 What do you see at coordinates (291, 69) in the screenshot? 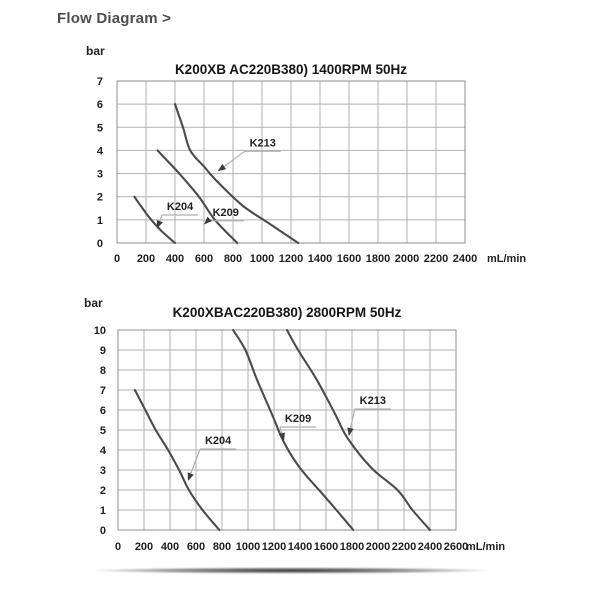
I see `chart-title-1400rpm: K200XB AC220B380) 1400RPM 50Hz` at bounding box center [291, 69].